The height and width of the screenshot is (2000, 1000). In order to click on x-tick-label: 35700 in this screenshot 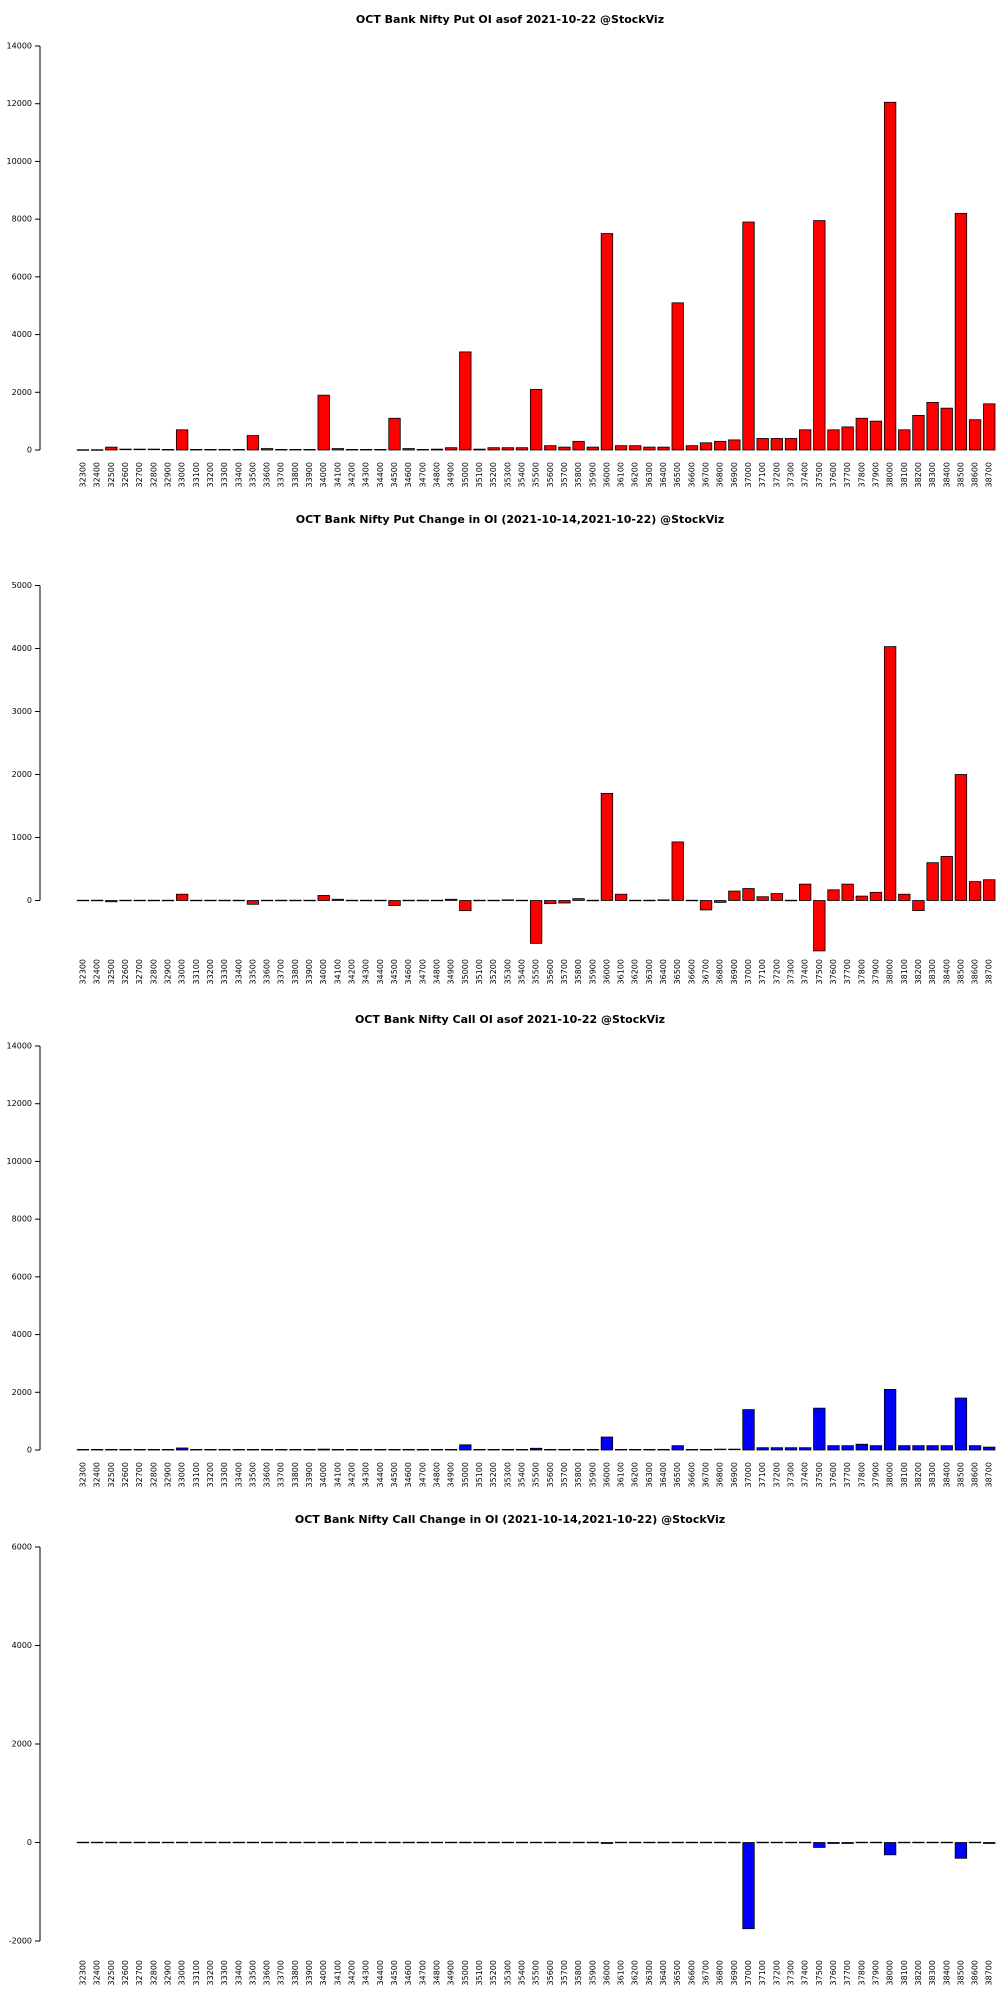, I will do `click(564, 971)`.